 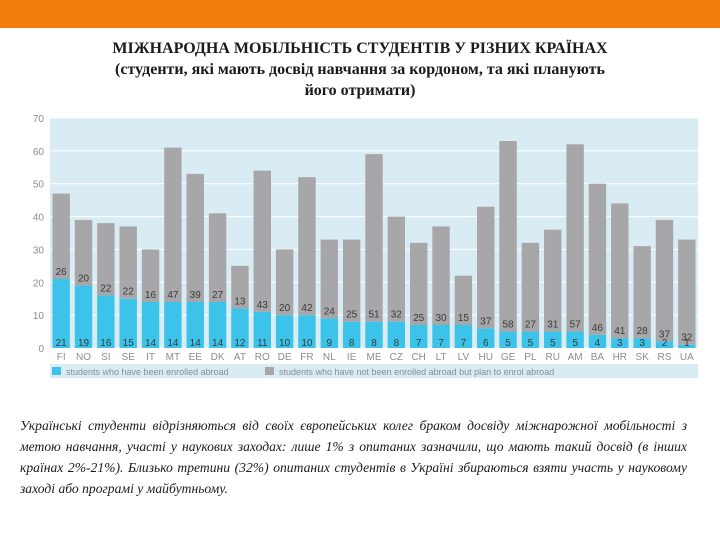 I want to click on y-tick-label: 20, so click(x=39, y=283).